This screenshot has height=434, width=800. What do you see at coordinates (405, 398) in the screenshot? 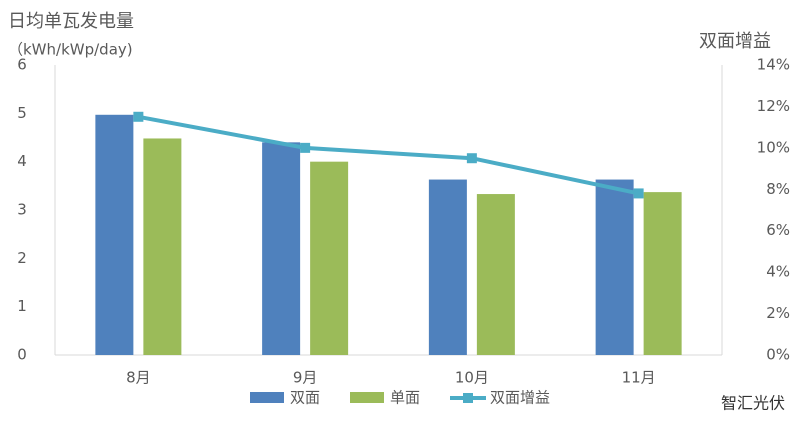
I see `legend-label: 单面` at bounding box center [405, 398].